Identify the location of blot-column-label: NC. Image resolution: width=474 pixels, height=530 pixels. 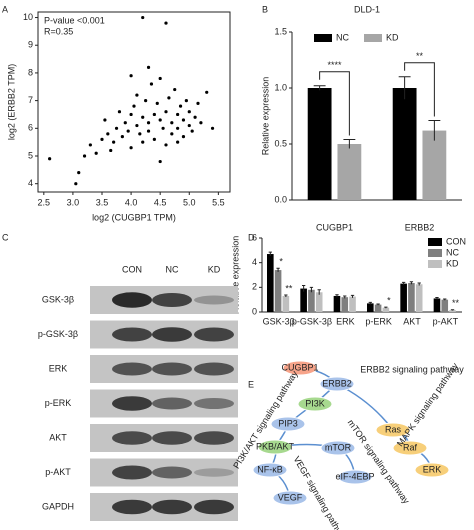
(172, 269).